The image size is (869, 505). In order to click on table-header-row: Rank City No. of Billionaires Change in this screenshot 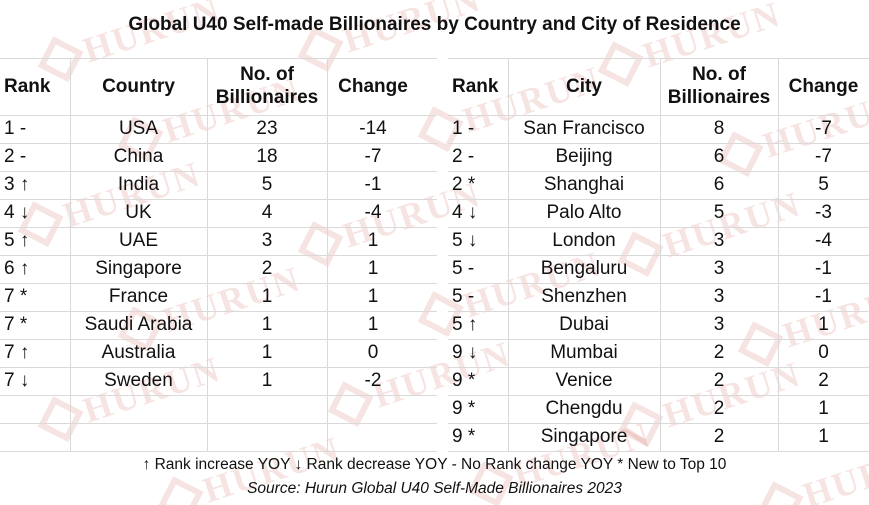, I will do `click(658, 87)`.